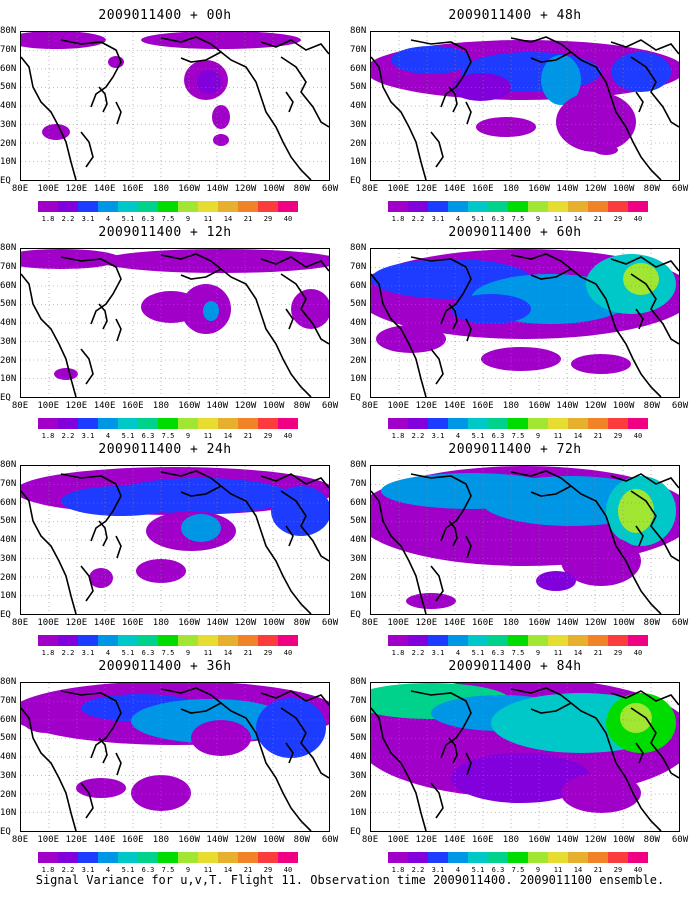 Image resolution: width=700 pixels, height=900 pixels. Describe the element at coordinates (165, 232) in the screenshot. I see `panel-title: 2009011400 + 12h` at that location.